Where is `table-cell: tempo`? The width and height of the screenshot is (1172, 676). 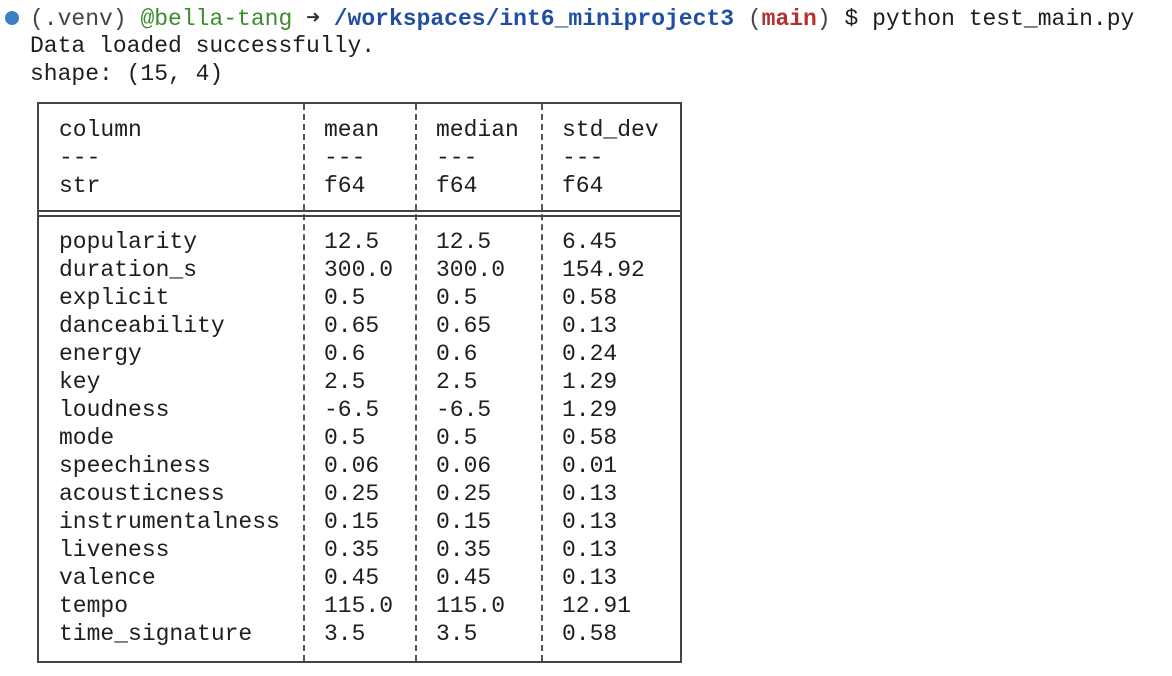
table-cell: tempo is located at coordinates (94, 606).